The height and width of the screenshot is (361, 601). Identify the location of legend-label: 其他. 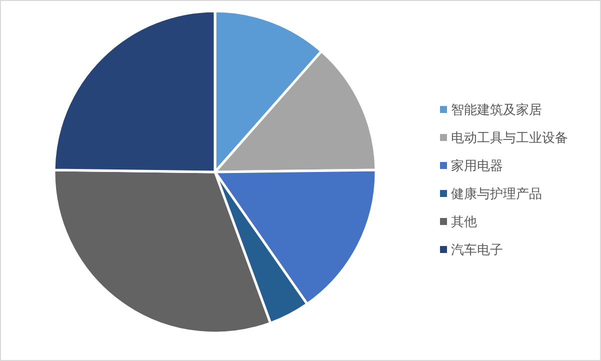
(464, 222).